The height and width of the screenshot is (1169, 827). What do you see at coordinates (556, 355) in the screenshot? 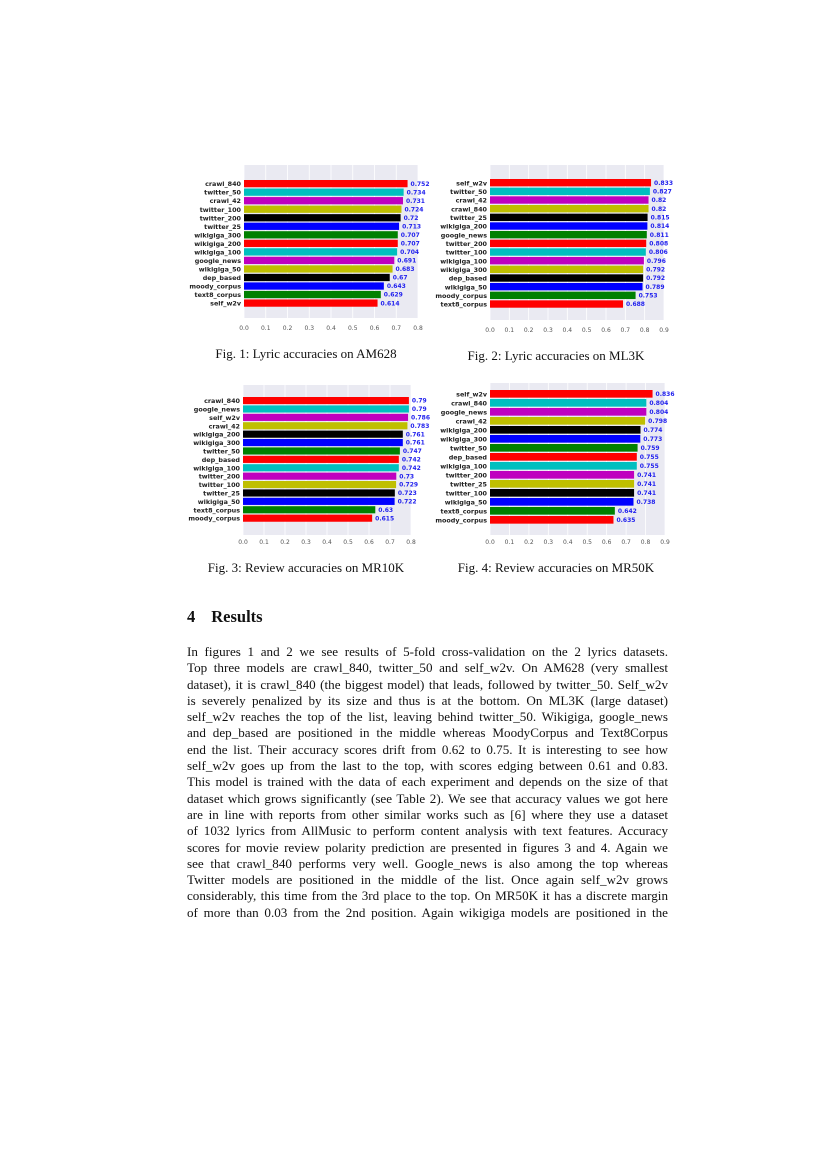
I see `figure-2-caption: Fig. 2: Lyric accuracies on ML3K` at bounding box center [556, 355].